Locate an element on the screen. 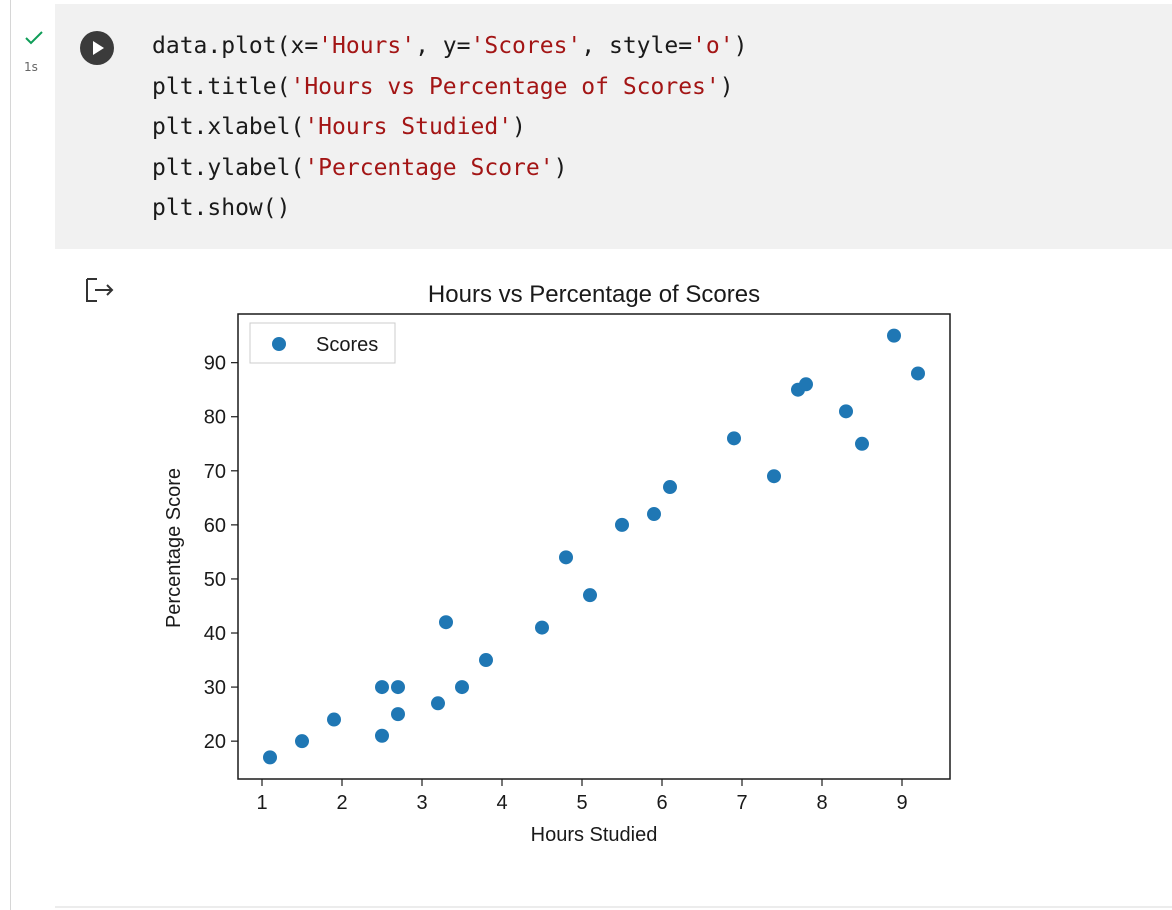 This screenshot has width=1172, height=910. x-tick-label: 1 is located at coordinates (261, 803).